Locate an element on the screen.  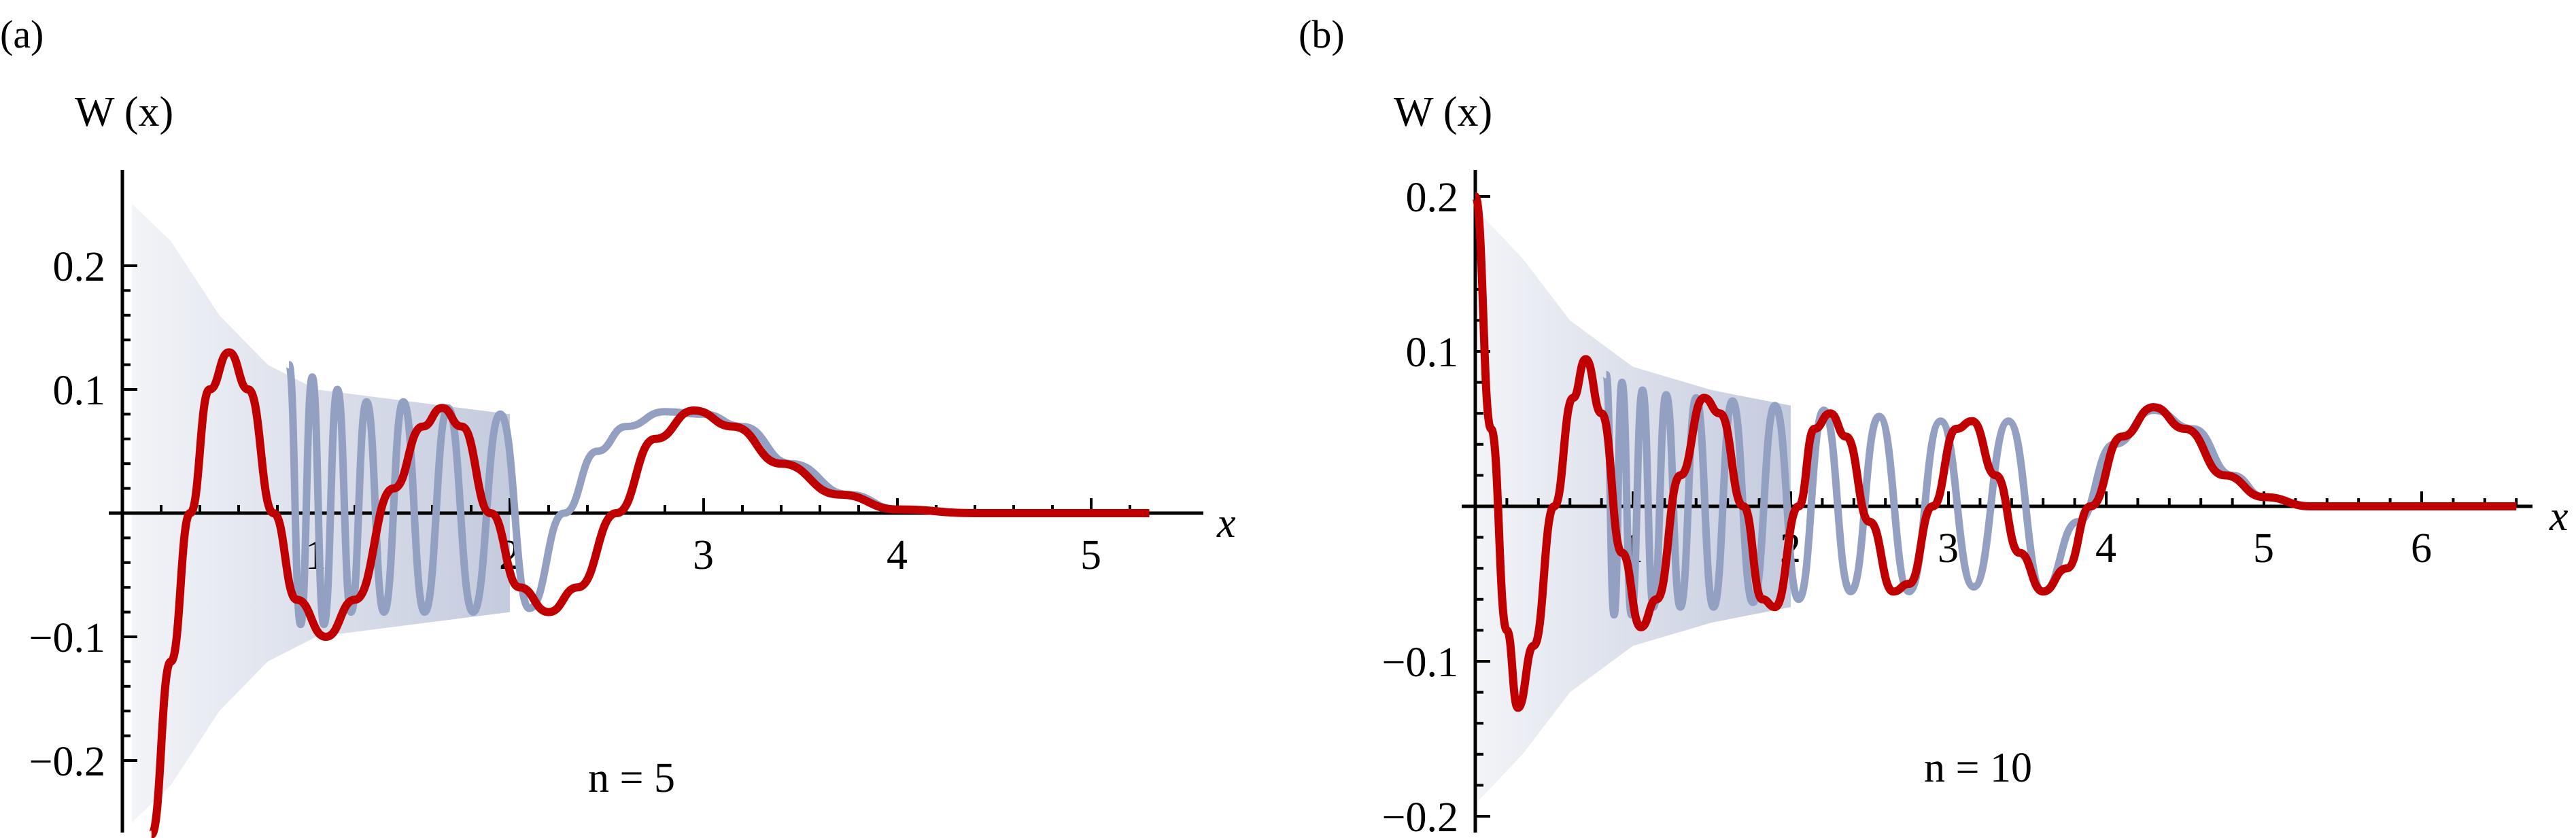
panel-a-y-axis-label: W (x) is located at coordinates (124, 112).